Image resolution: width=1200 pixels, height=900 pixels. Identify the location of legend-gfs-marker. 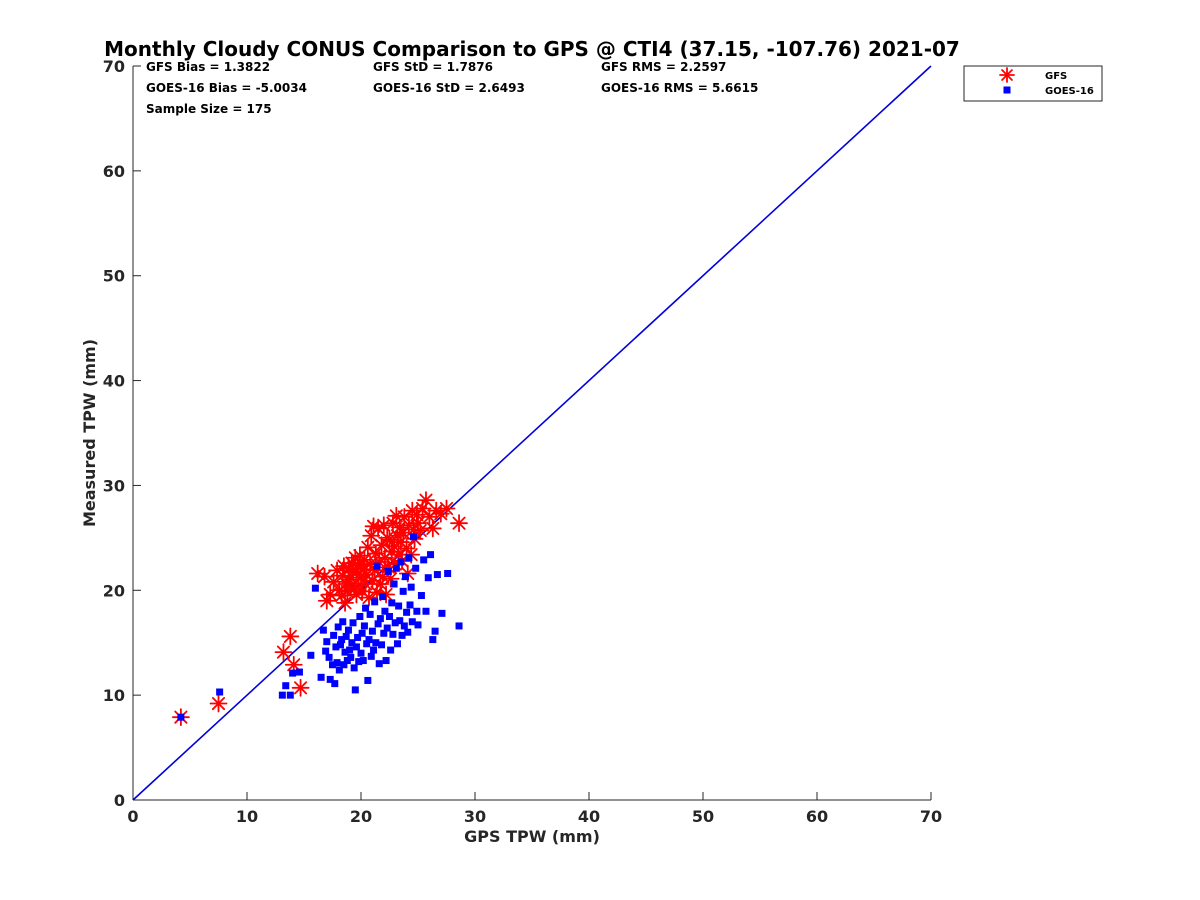
(1007, 75).